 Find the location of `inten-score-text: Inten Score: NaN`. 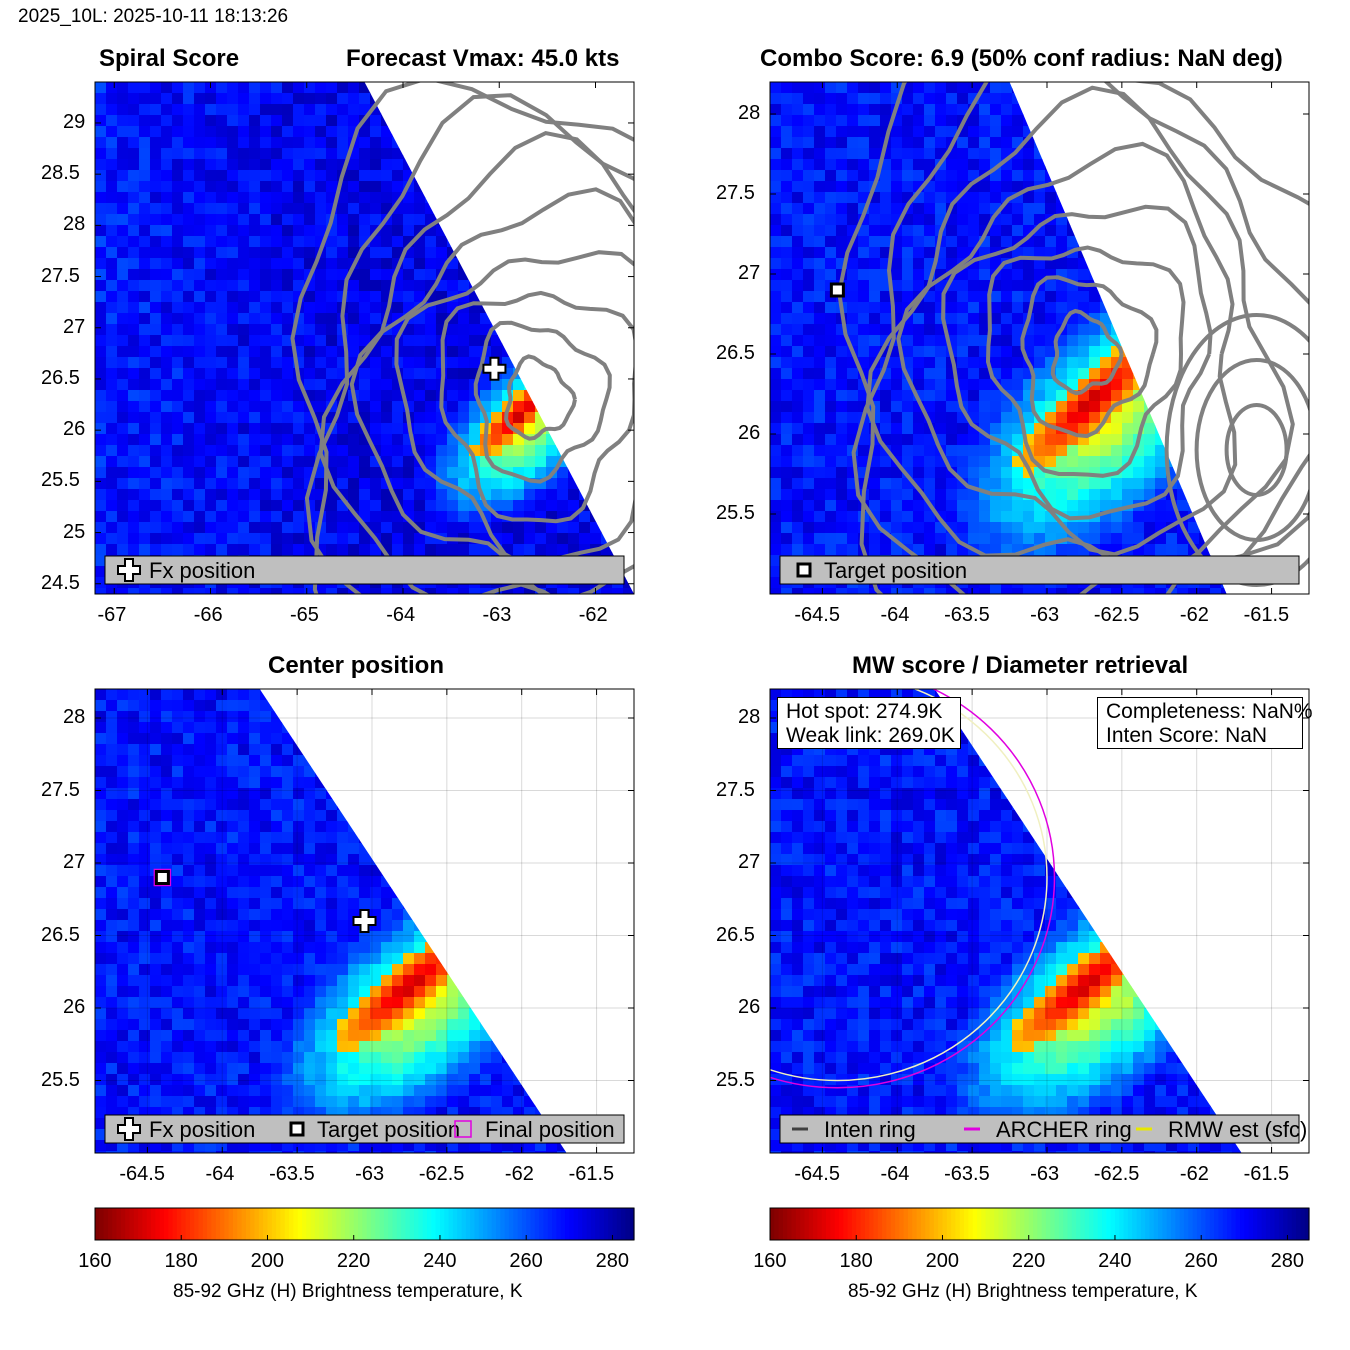

inten-score-text: Inten Score: NaN is located at coordinates (1187, 735).